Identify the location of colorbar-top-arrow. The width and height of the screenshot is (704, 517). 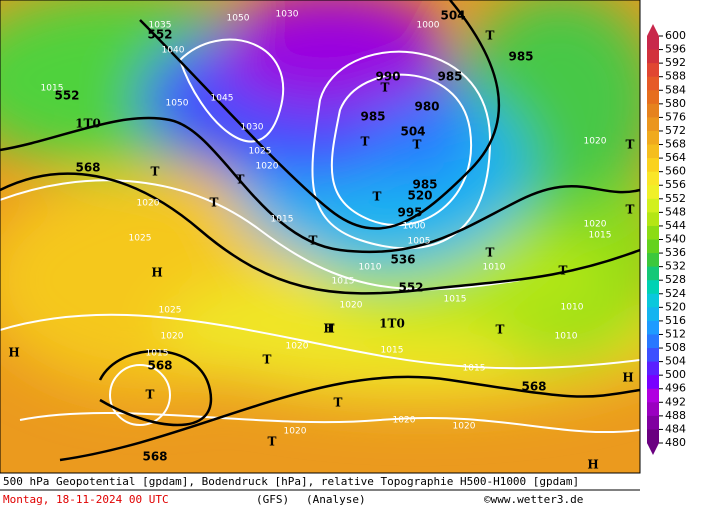
(653, 30).